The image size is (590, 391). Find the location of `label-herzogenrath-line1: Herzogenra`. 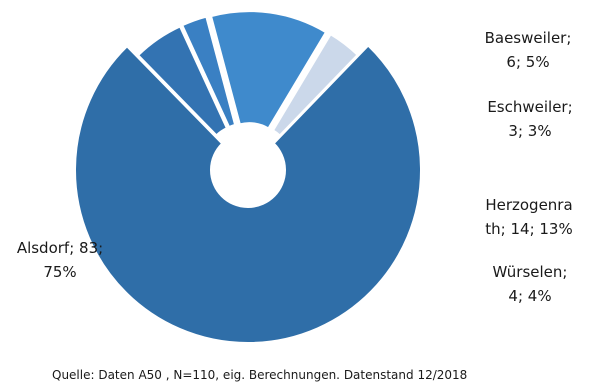

label-herzogenrath-line1: Herzogenra is located at coordinates (529, 205).